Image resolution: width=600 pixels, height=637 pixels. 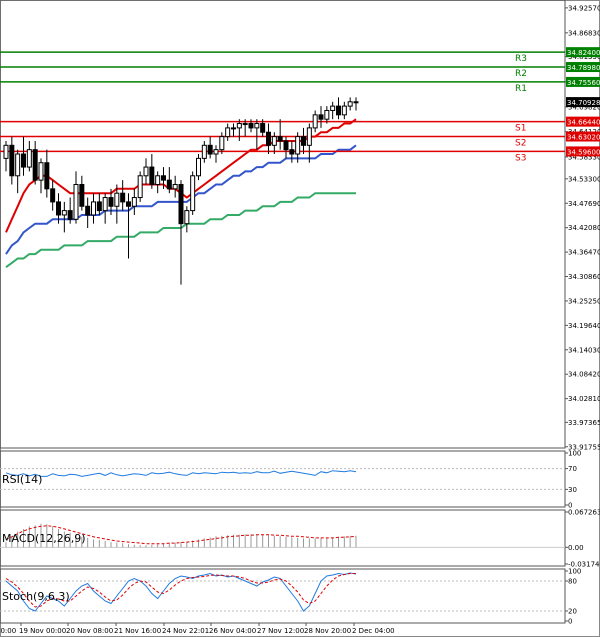 I want to click on level-name-r1: R1, so click(x=521, y=89).